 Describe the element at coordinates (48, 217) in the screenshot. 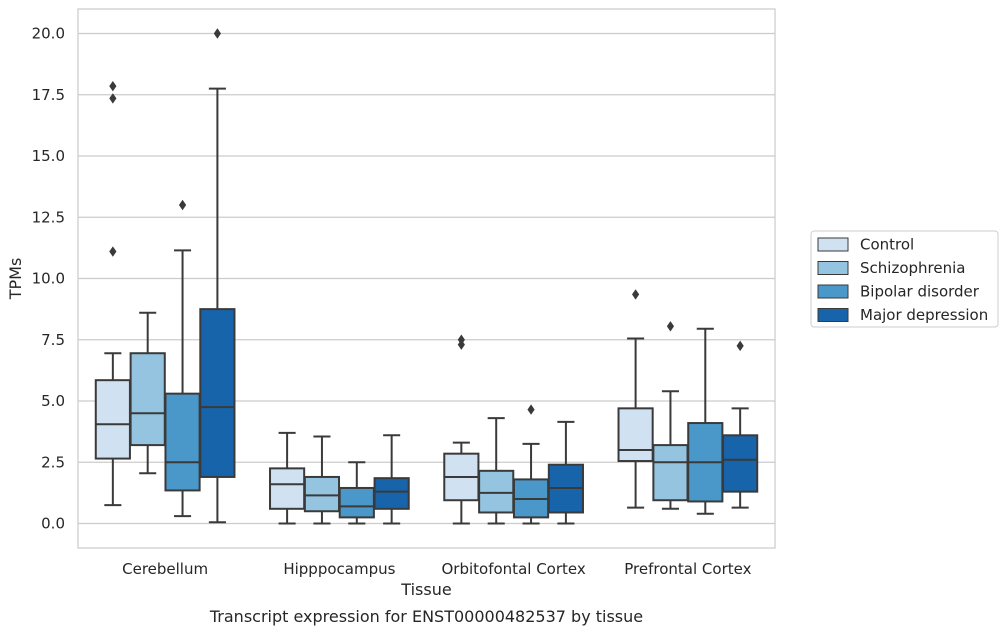

I see `y-tick-label: 12.5` at that location.